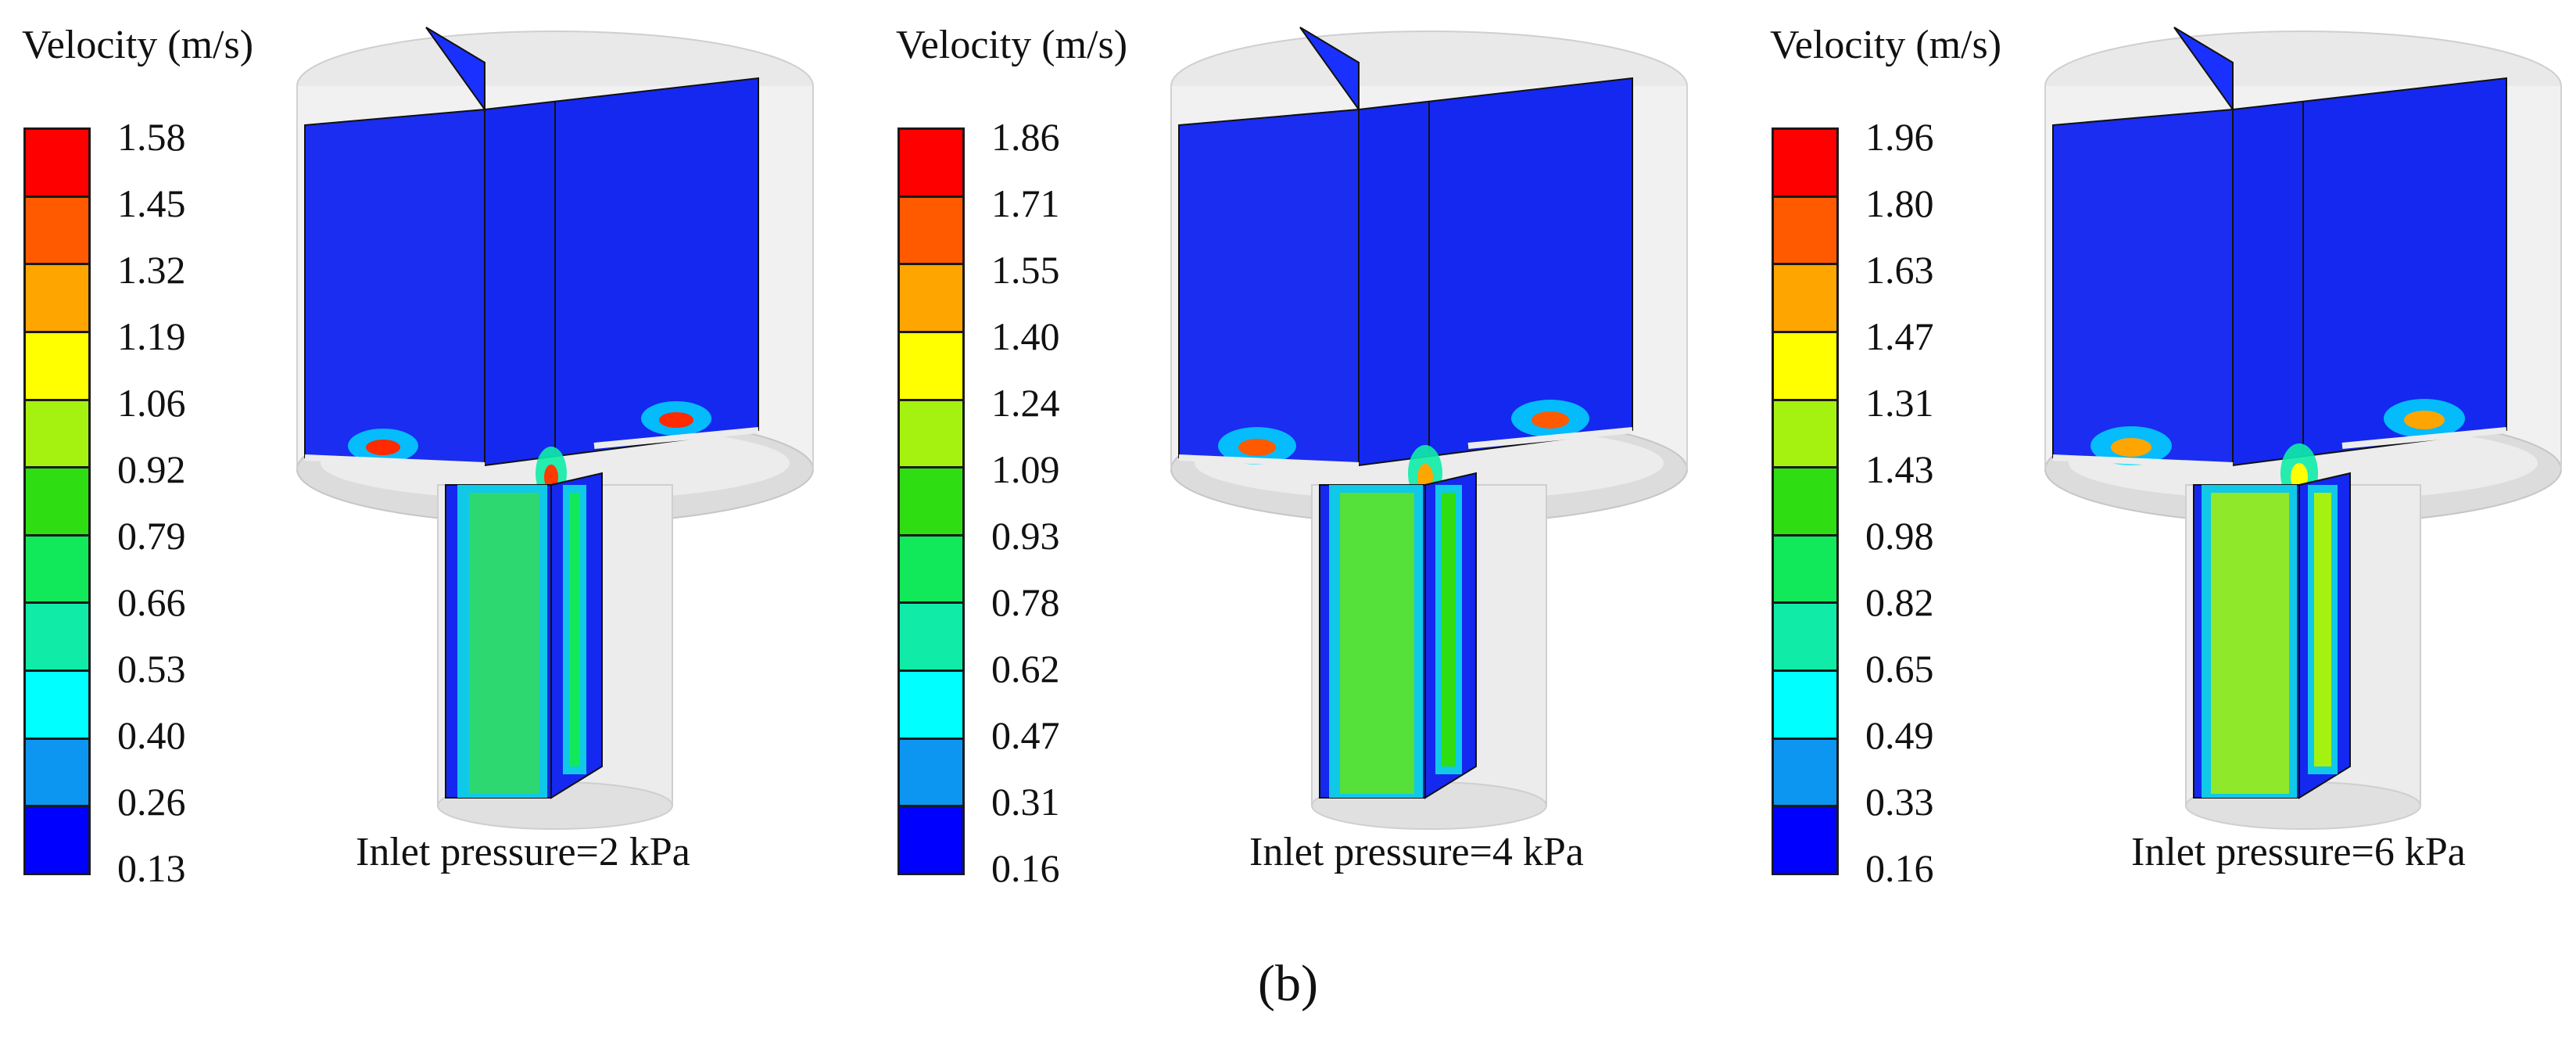 This screenshot has height=1041, width=2576. I want to click on tick-label: 0.66, so click(151, 602).